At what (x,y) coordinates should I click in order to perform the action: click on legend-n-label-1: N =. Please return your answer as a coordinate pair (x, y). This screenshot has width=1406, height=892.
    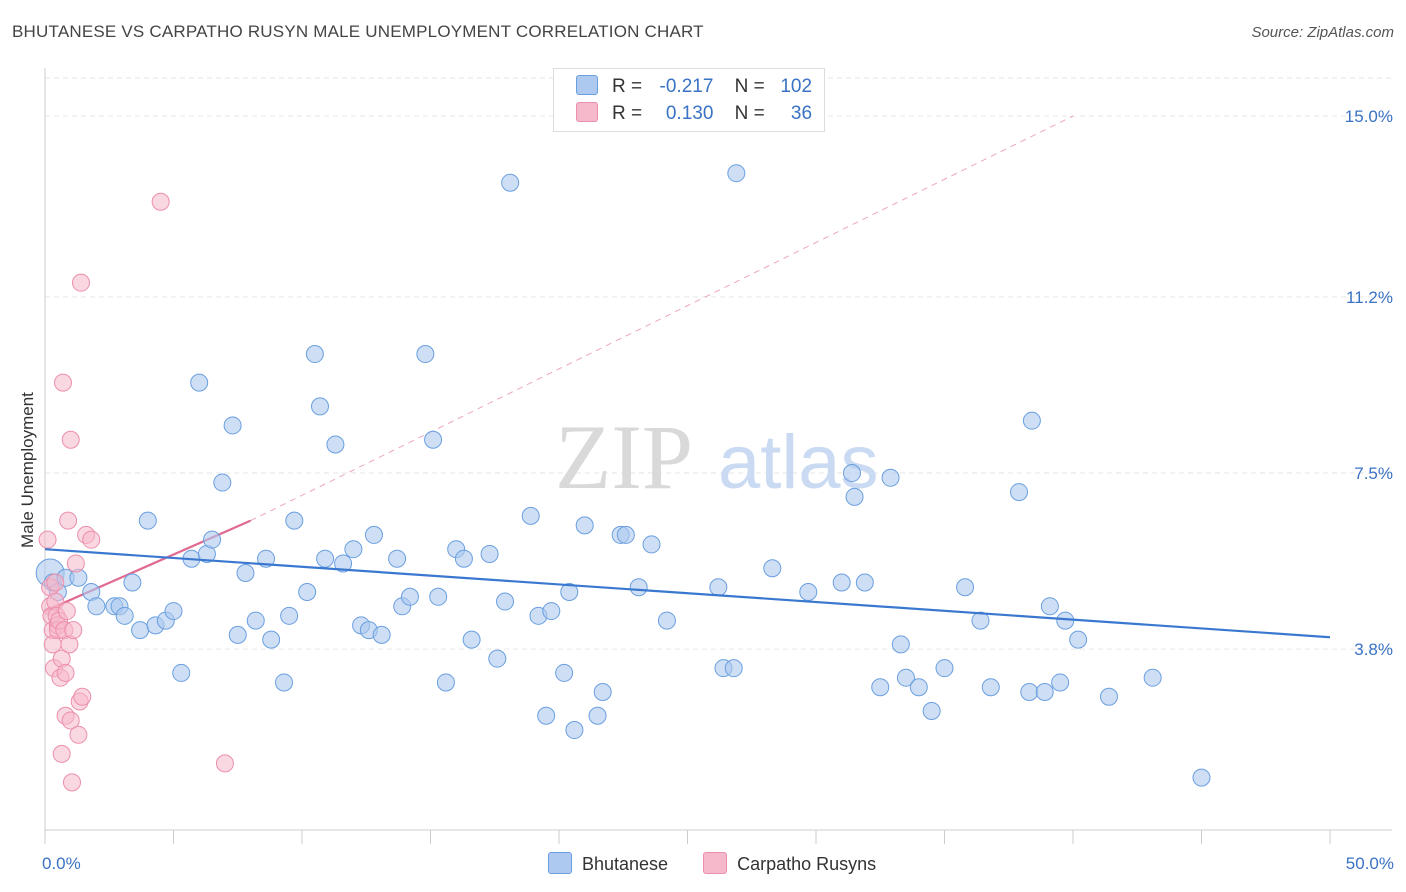
    Looking at the image, I should click on (749, 86).